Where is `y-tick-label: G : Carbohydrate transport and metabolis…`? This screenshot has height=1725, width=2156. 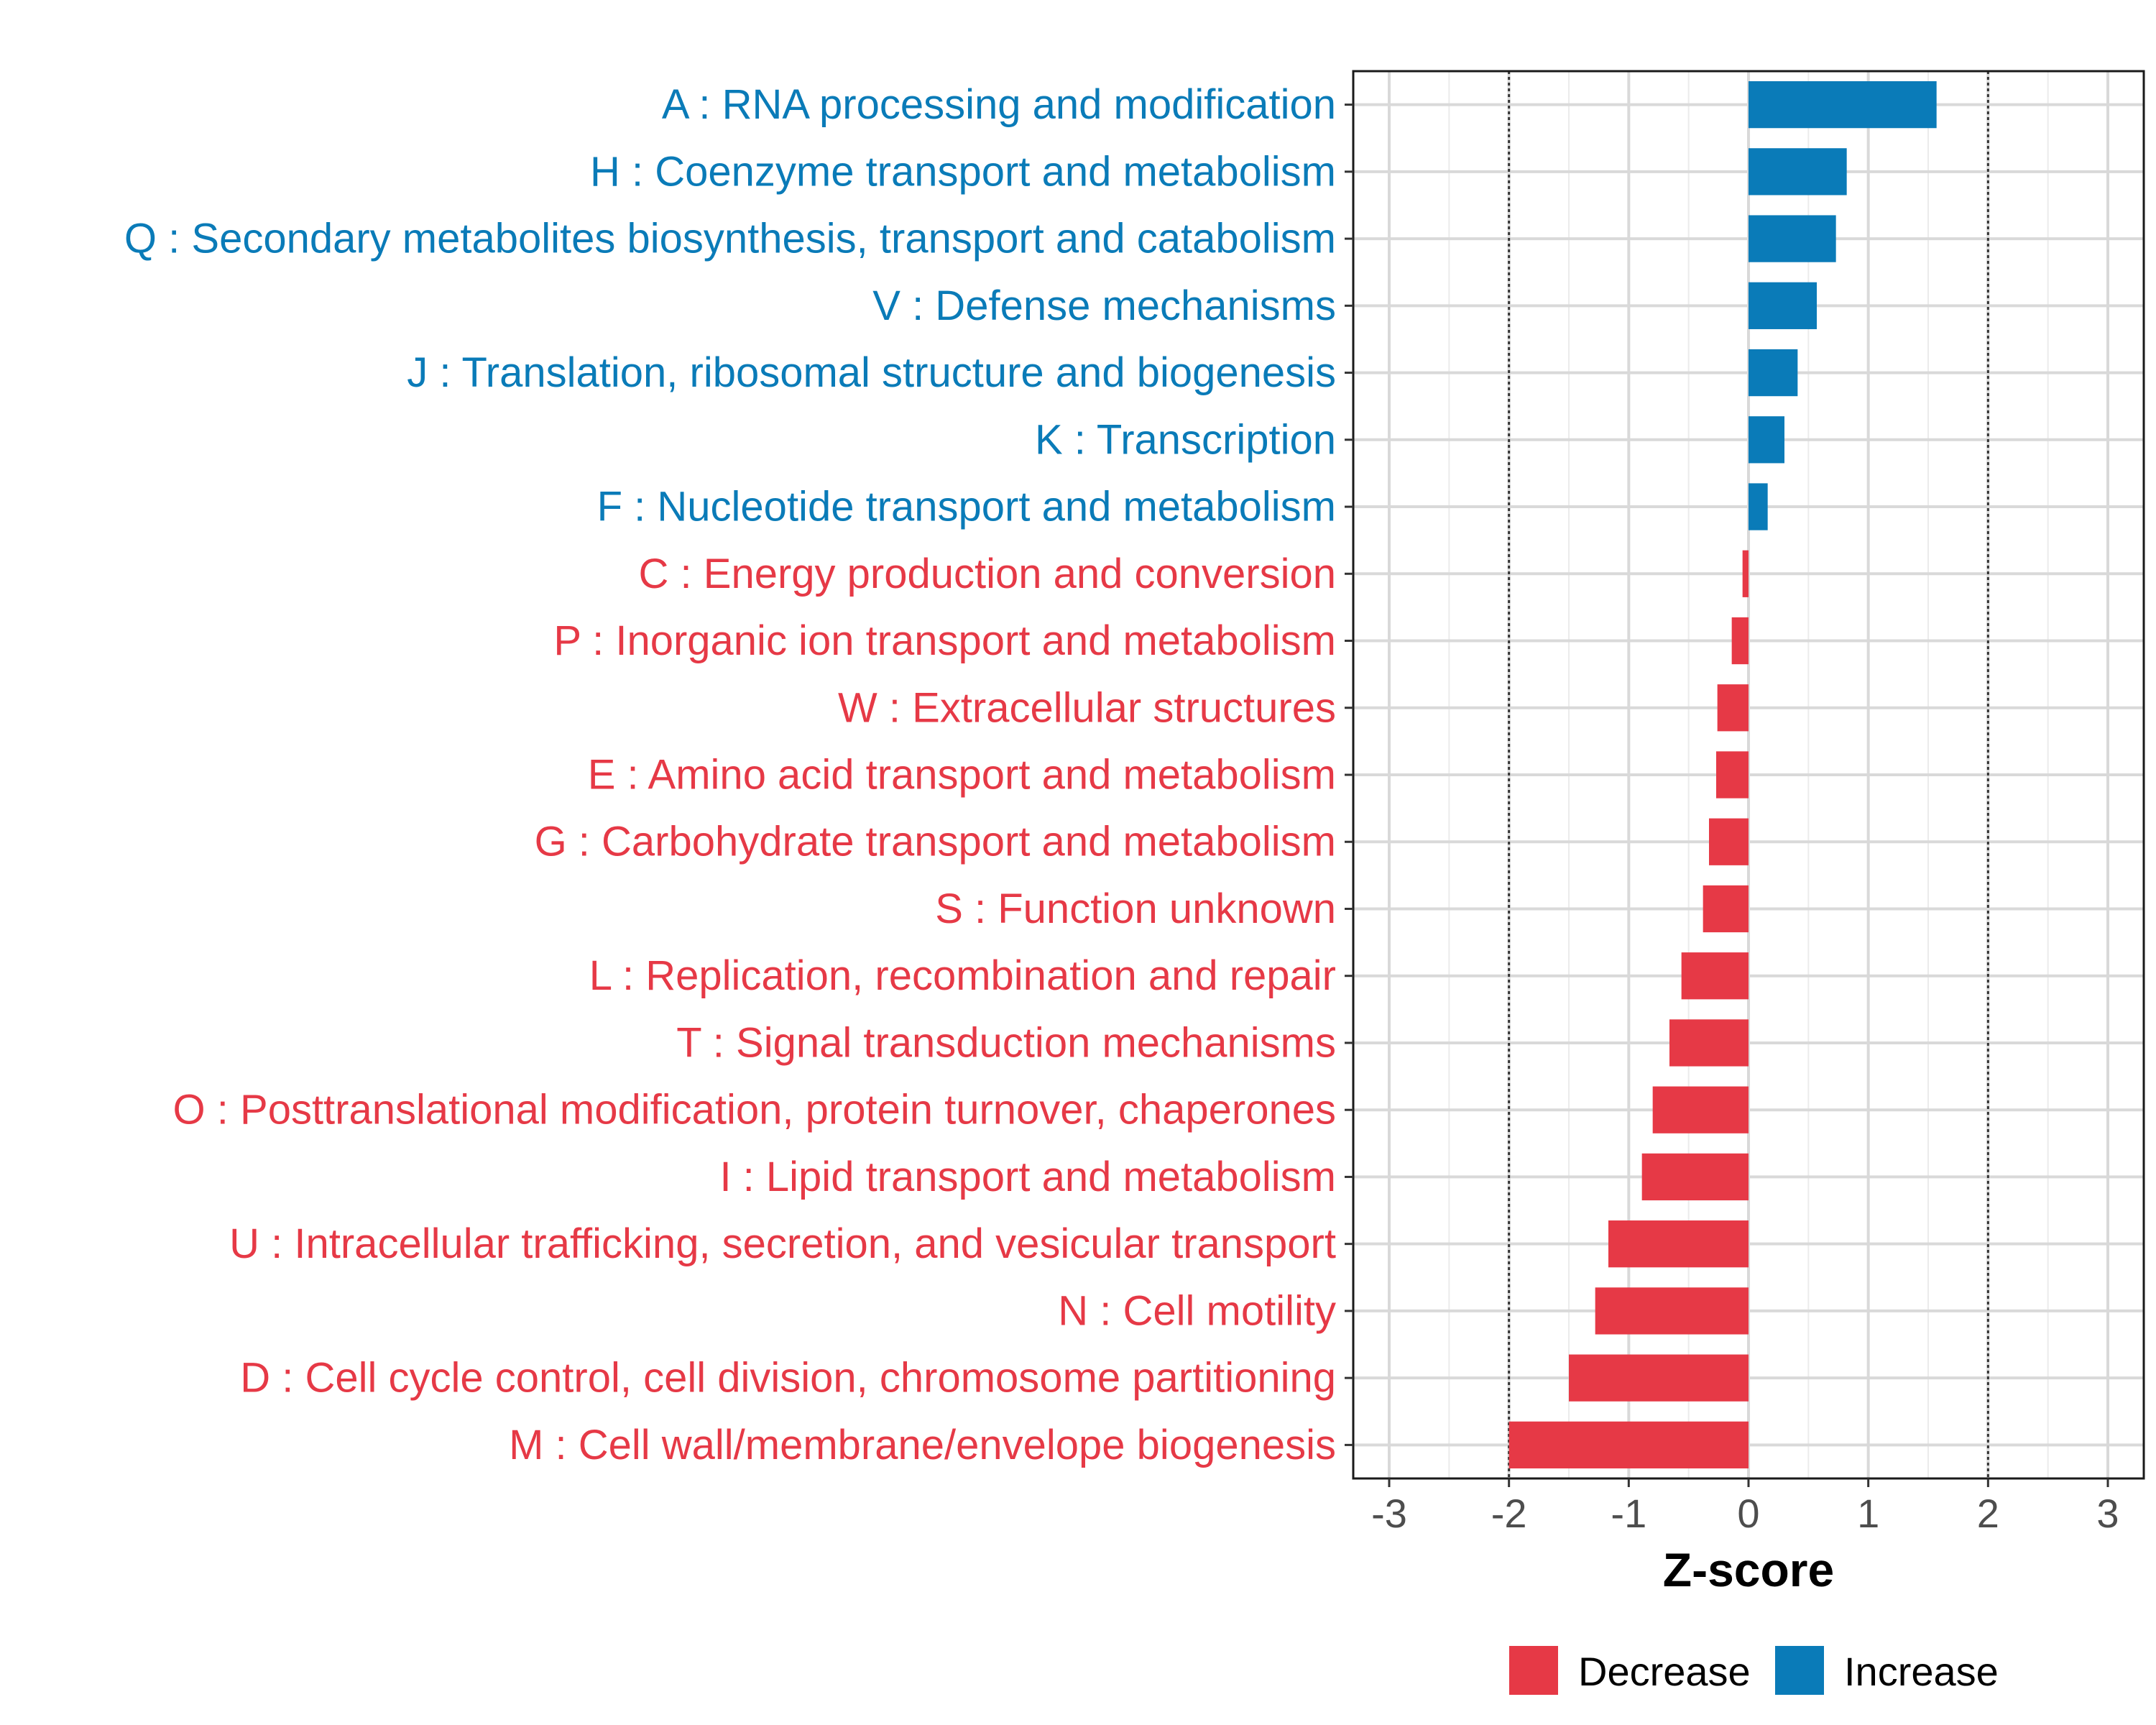 y-tick-label: G : Carbohydrate transport and metabolis… is located at coordinates (935, 842).